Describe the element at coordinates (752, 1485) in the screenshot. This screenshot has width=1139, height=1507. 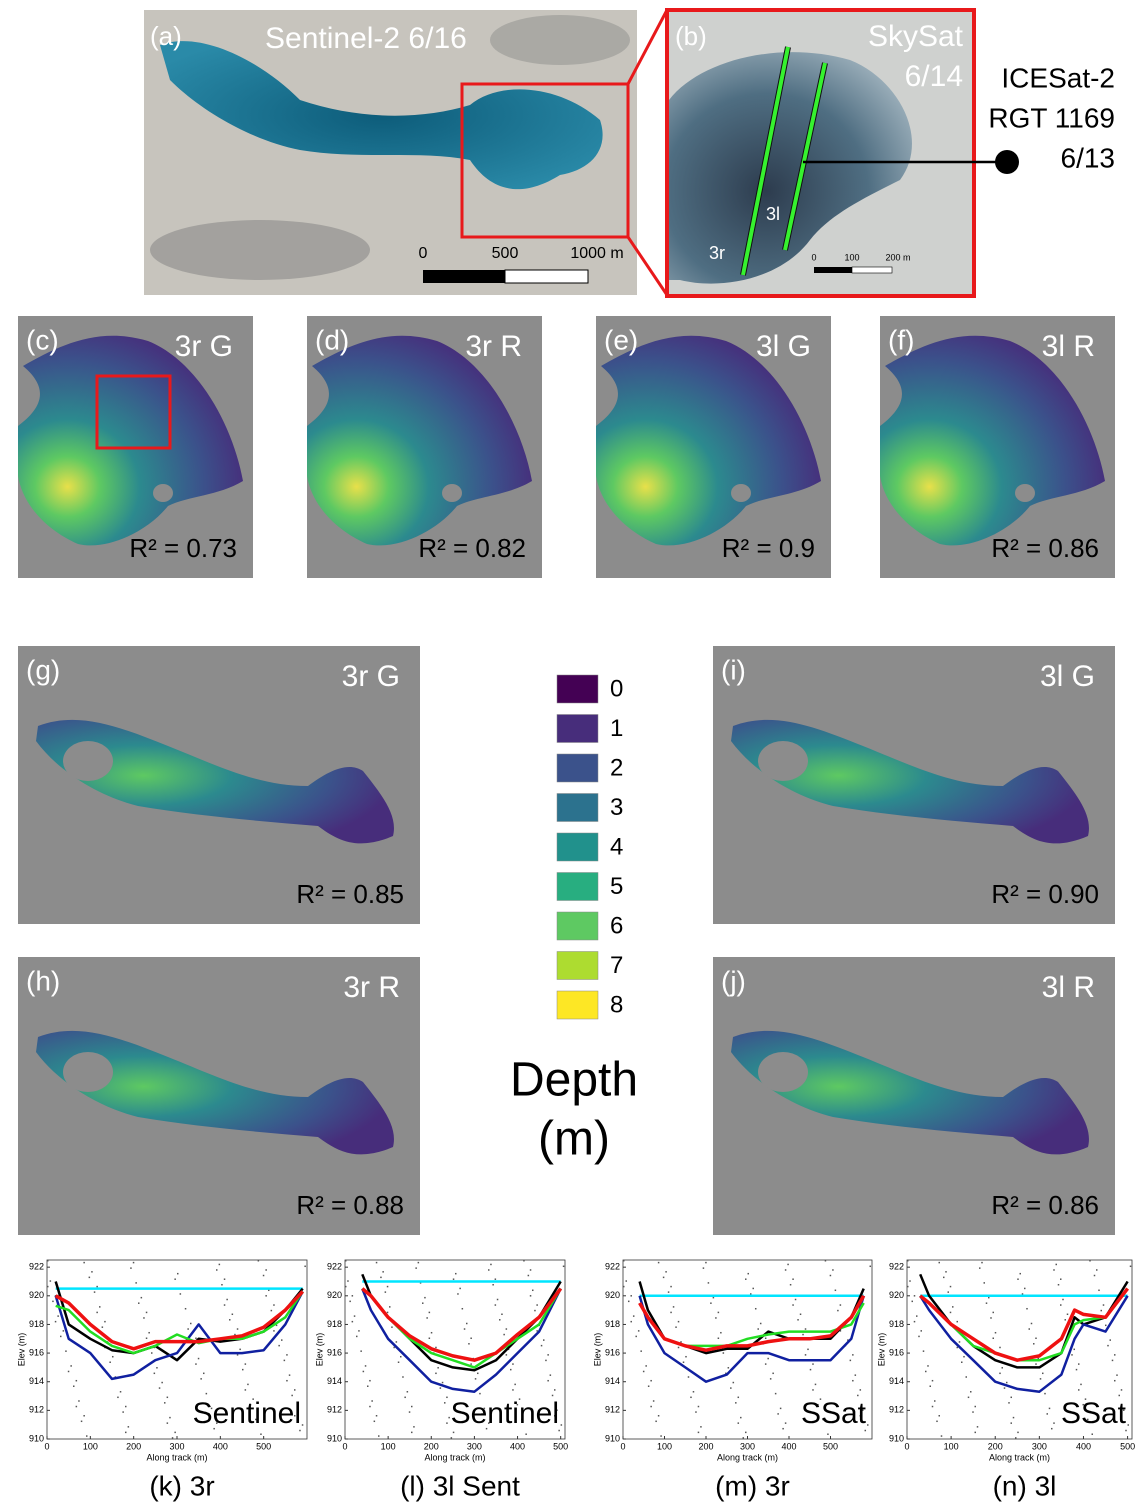
I see `chart-caption: (m) 3r` at that location.